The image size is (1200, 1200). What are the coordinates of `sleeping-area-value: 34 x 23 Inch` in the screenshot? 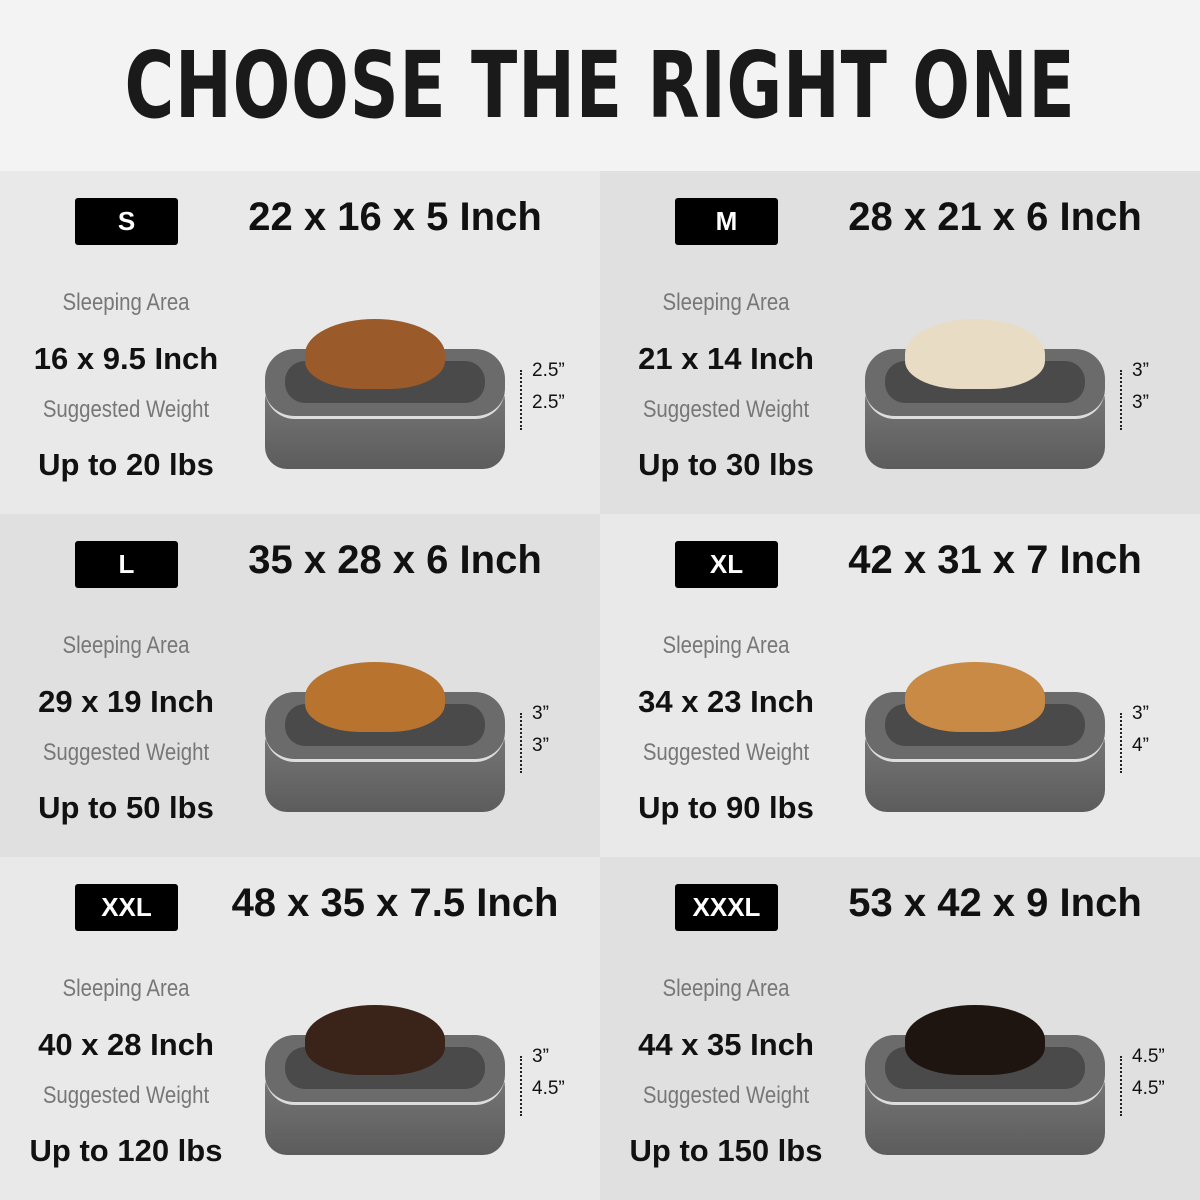 It's located at (726, 701).